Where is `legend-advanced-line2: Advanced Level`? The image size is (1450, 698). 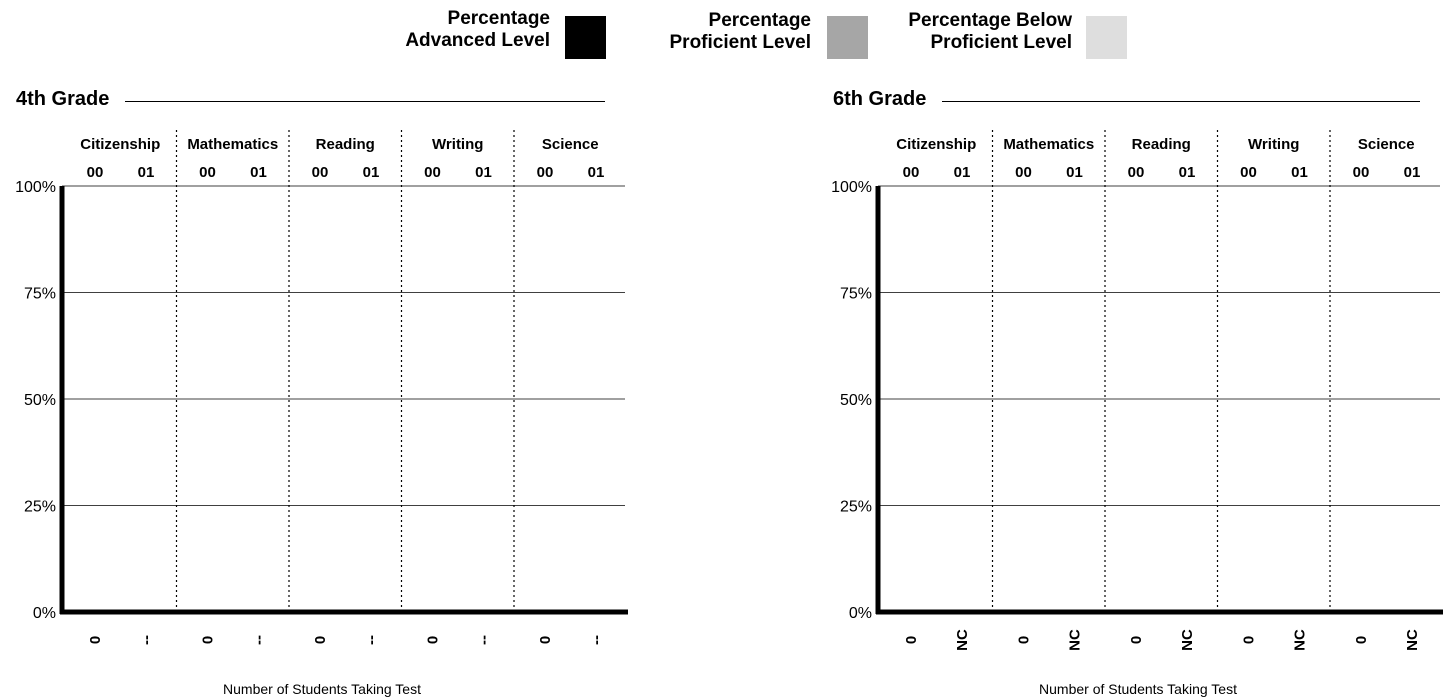
legend-advanced-line2: Advanced Level is located at coordinates (477, 40).